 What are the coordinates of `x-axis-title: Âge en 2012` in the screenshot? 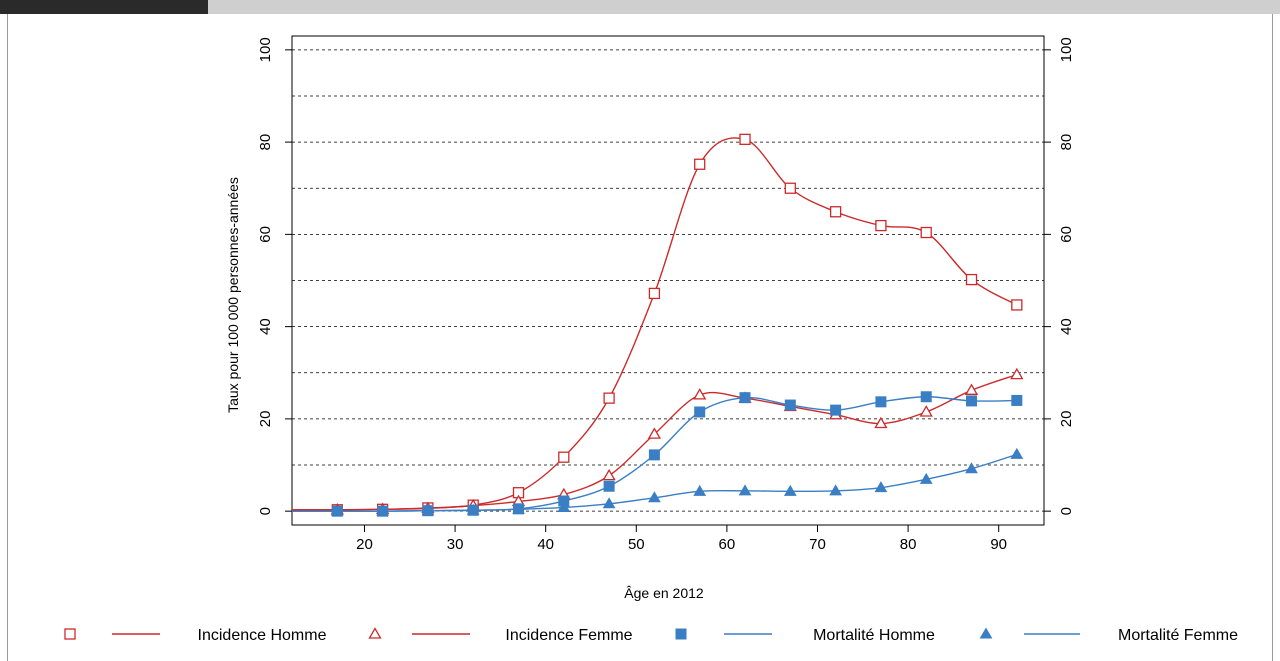 It's located at (664, 593).